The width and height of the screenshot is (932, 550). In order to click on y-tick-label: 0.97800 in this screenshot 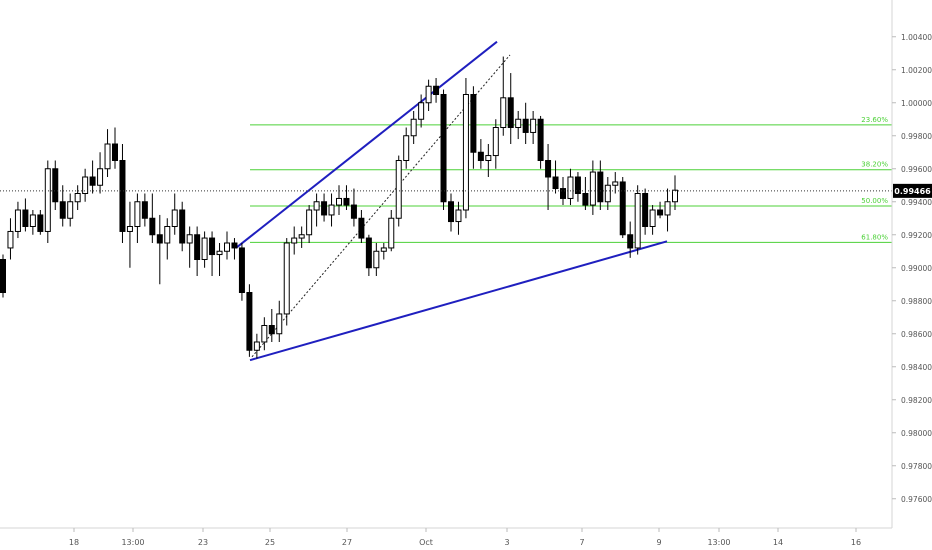, I will do `click(916, 466)`.